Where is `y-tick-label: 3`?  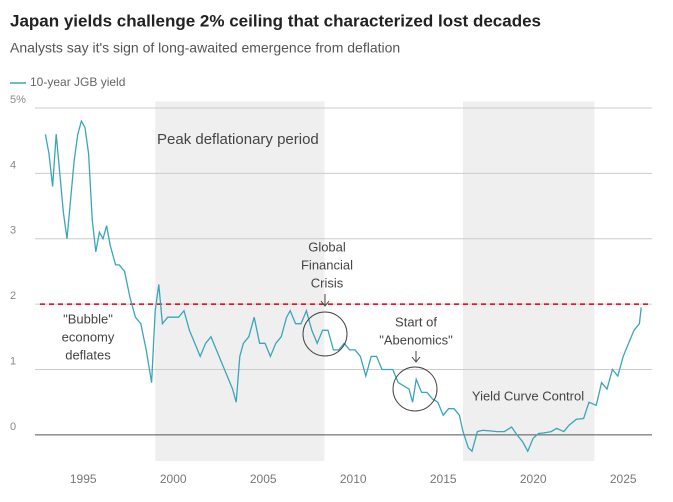
y-tick-label: 3 is located at coordinates (13, 231).